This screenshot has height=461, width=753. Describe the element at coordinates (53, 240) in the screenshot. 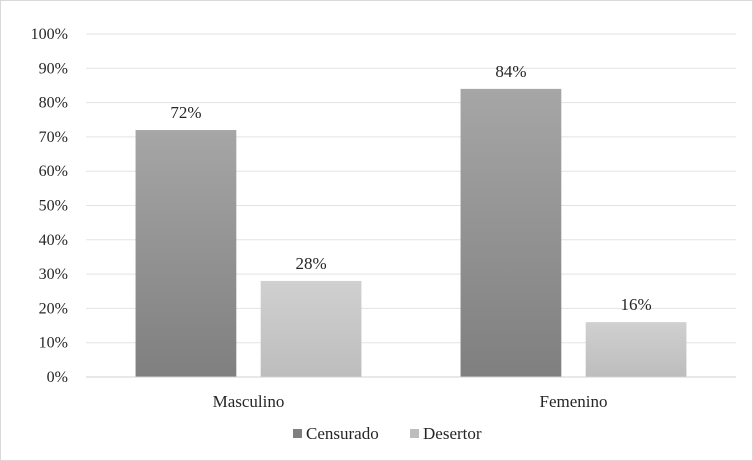

I see `y-tick-label: 40%` at that location.